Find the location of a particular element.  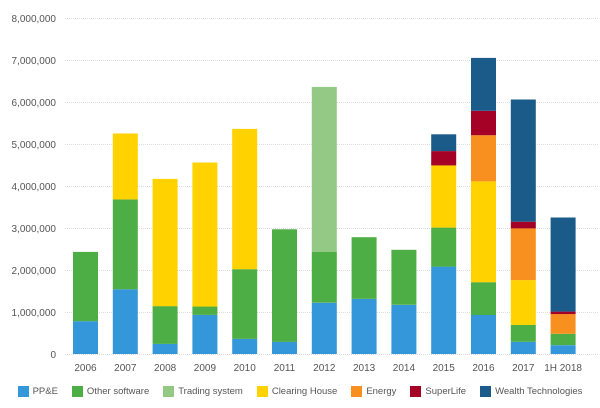

bar-segment-pp-e-2006 is located at coordinates (85, 337).